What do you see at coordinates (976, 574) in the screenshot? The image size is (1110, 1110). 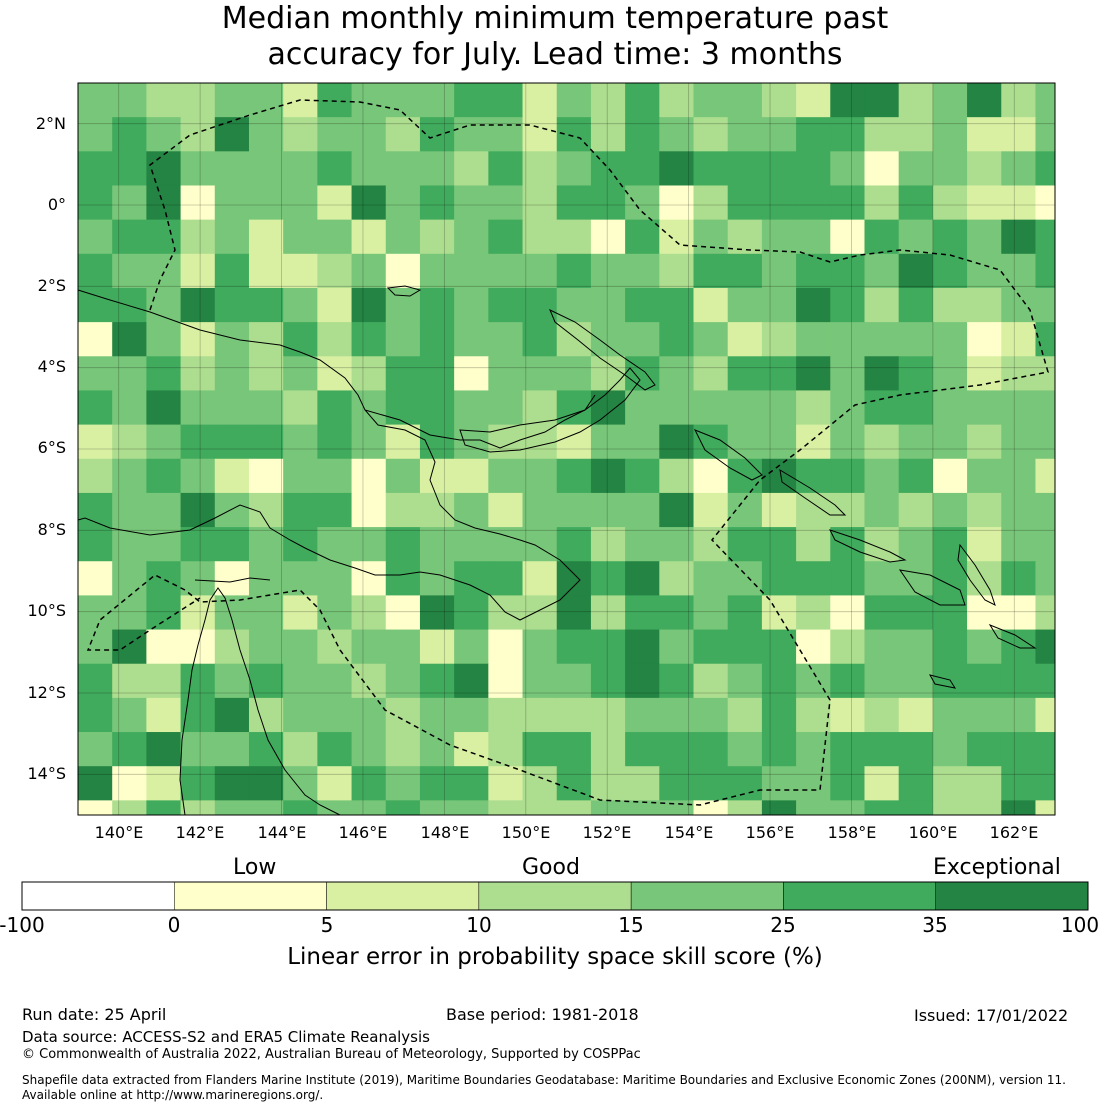 I see `coastline-malaita` at bounding box center [976, 574].